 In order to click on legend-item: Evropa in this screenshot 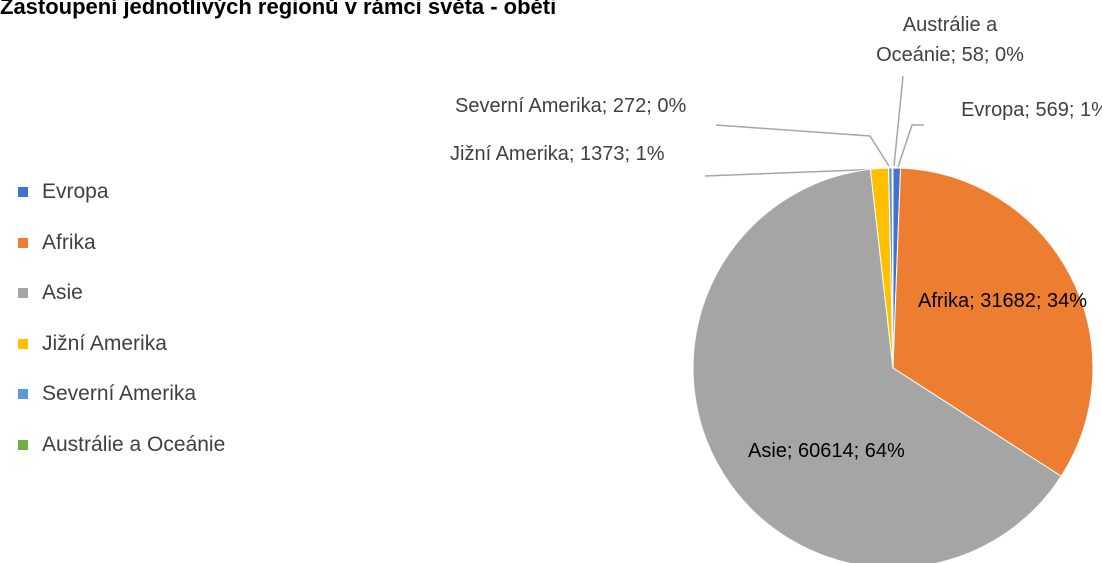, I will do `click(63, 192)`.